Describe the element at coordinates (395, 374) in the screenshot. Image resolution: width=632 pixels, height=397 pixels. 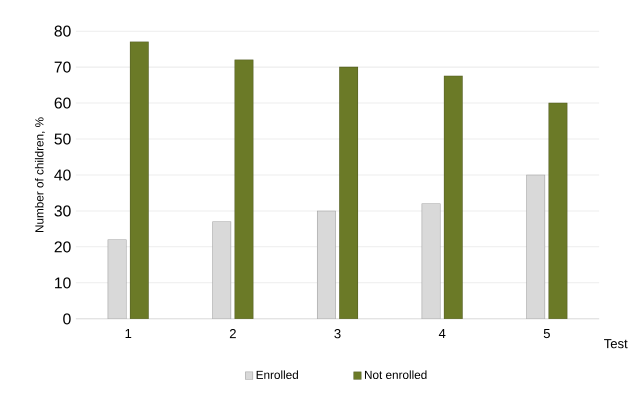
I see `legend-label: Not enrolled` at that location.